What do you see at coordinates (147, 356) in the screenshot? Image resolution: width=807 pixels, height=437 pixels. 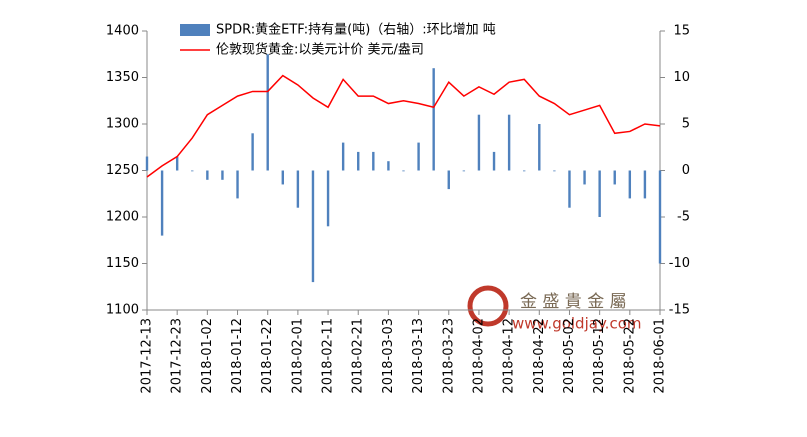 I see `x-tick-label: 2017-12-13` at bounding box center [147, 356].